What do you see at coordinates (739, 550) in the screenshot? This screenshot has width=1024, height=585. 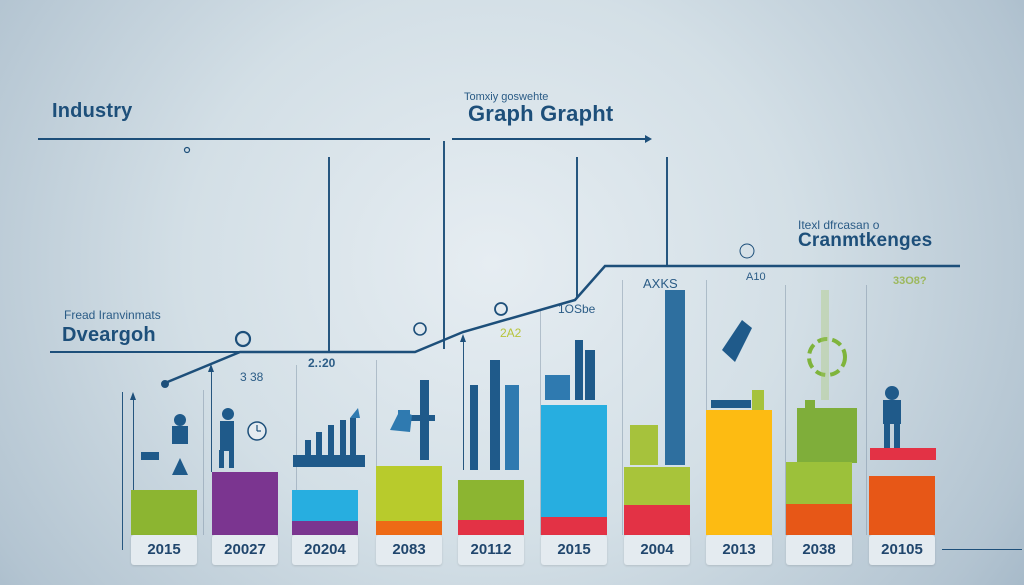 I see `category-label: 2013` at bounding box center [739, 550].